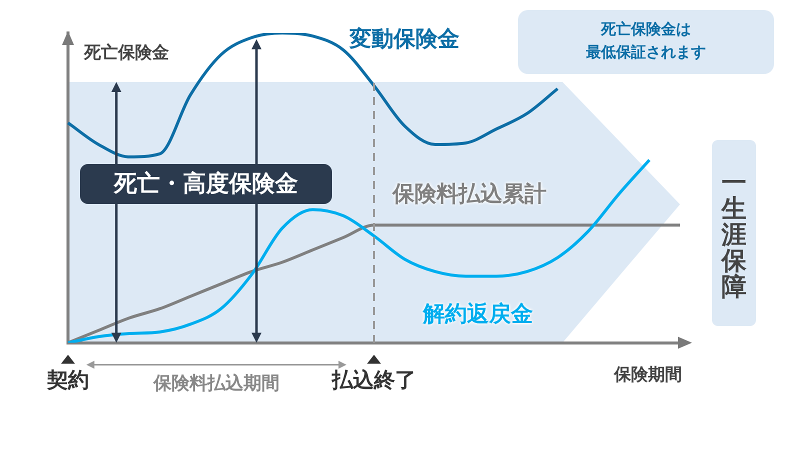 Image resolution: width=800 pixels, height=450 pixels. I want to click on annotation: 最低保証されます, so click(646, 52).